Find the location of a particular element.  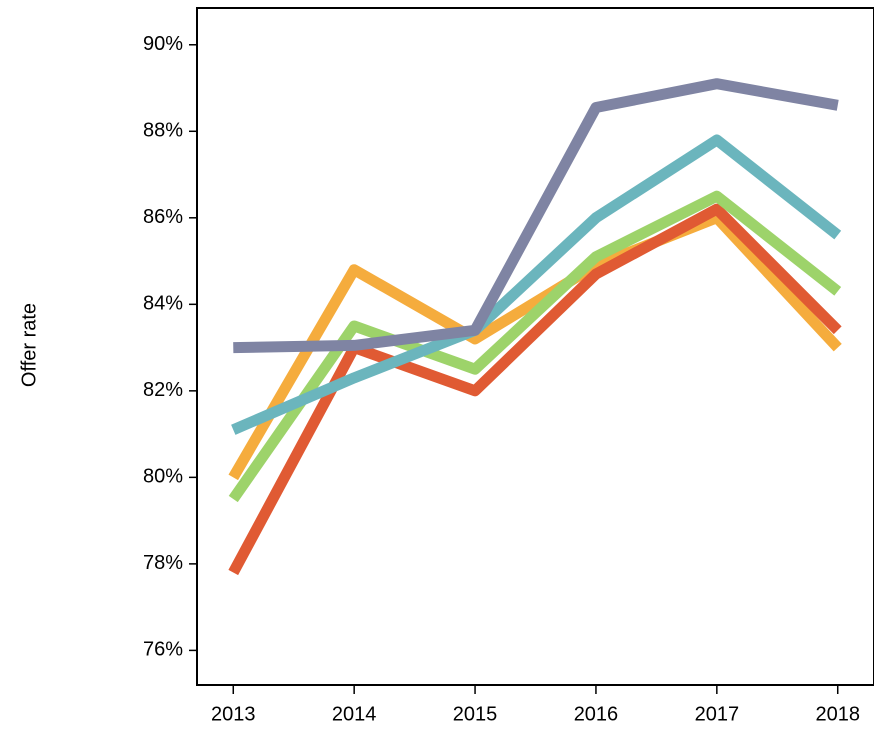

x-tick-label: 2016 is located at coordinates (596, 714).